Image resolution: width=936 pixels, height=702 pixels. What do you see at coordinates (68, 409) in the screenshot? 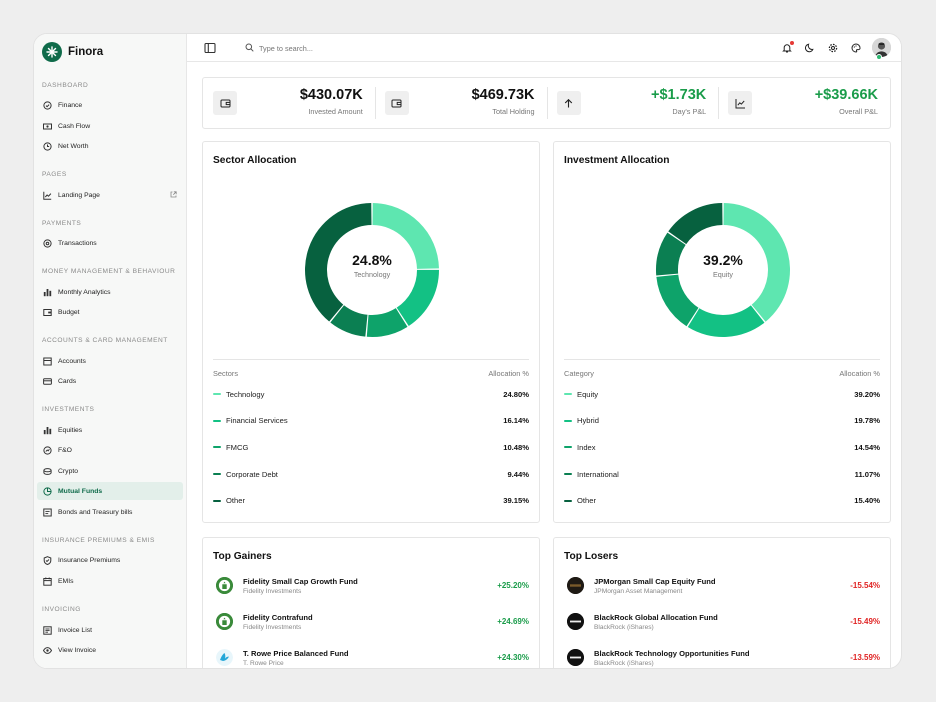
I see `sidebar-section-investments: INVESTMENTS` at bounding box center [68, 409].